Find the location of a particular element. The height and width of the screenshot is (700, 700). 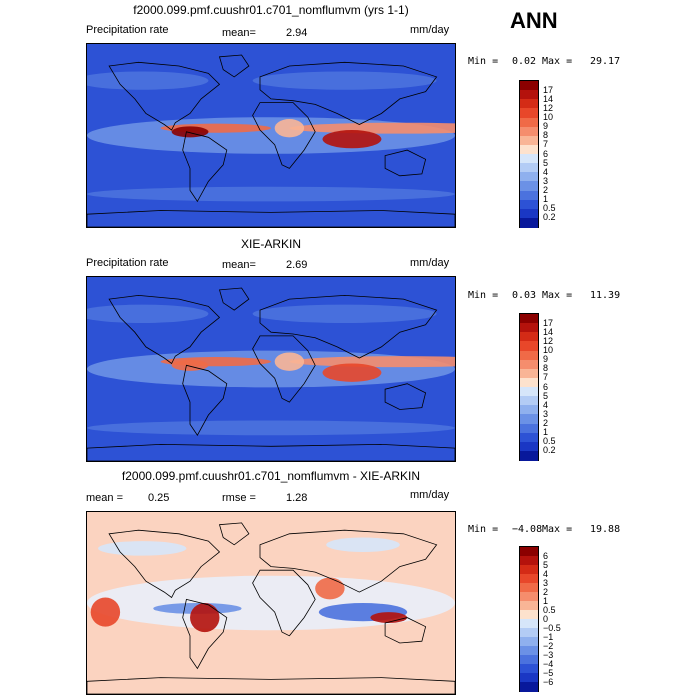

colorbar-tick-label: −5 is located at coordinates (548, 672).